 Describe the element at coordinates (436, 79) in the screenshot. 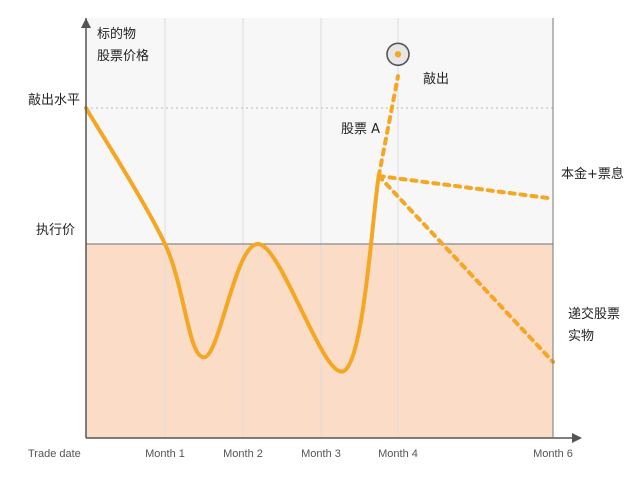

I see `knockout-event-label: 敲出` at that location.